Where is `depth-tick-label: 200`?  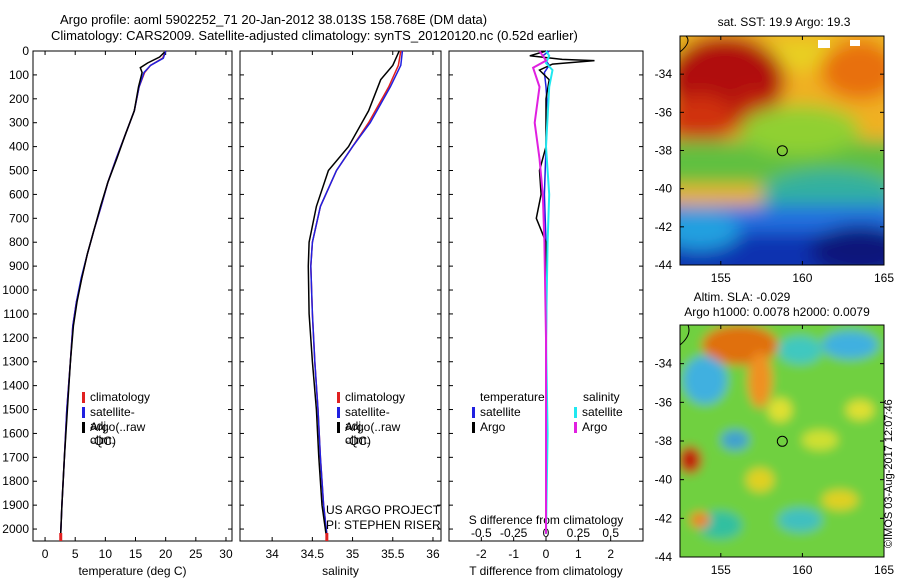
depth-tick-label: 200 is located at coordinates (19, 99).